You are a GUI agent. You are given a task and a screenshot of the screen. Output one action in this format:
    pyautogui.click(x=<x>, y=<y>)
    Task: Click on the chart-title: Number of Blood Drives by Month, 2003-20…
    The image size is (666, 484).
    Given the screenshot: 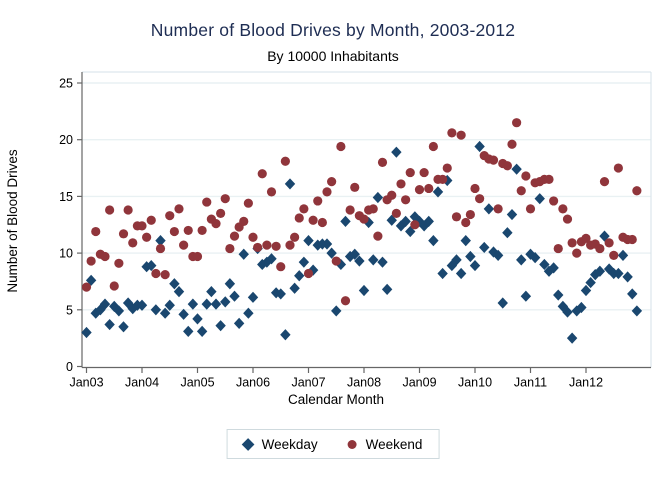 What is the action you would take?
    pyautogui.click(x=333, y=30)
    